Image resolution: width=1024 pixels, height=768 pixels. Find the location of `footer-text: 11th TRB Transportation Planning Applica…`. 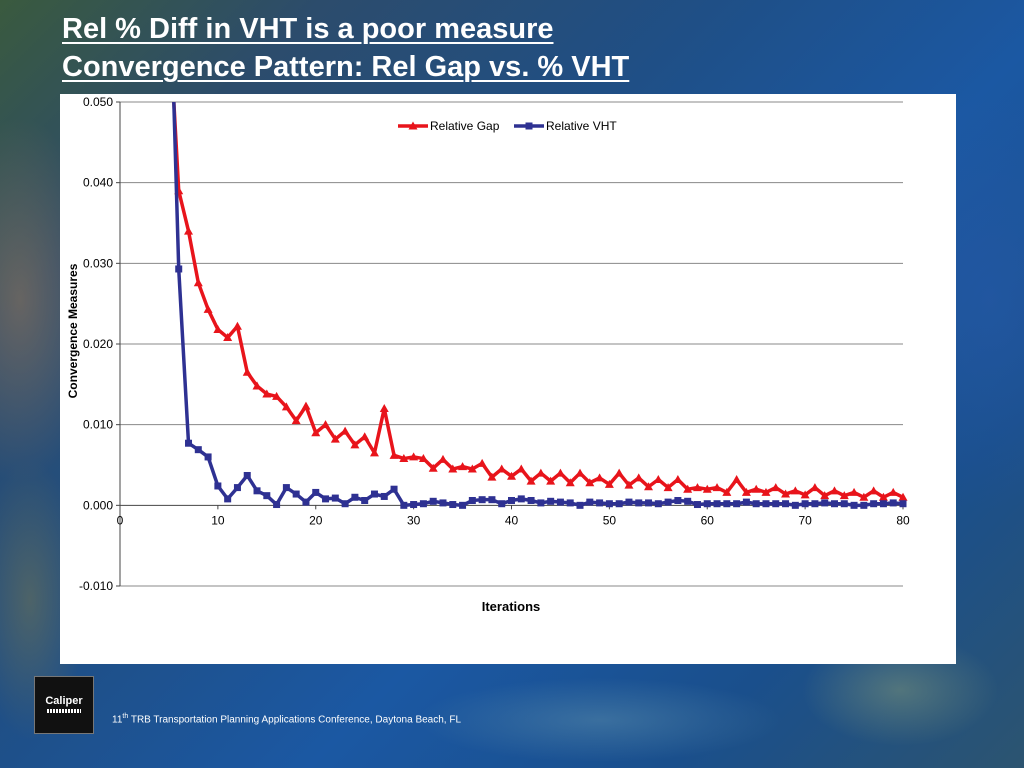

footer-text: 11th TRB Transportation Planning Applica… is located at coordinates (286, 719).